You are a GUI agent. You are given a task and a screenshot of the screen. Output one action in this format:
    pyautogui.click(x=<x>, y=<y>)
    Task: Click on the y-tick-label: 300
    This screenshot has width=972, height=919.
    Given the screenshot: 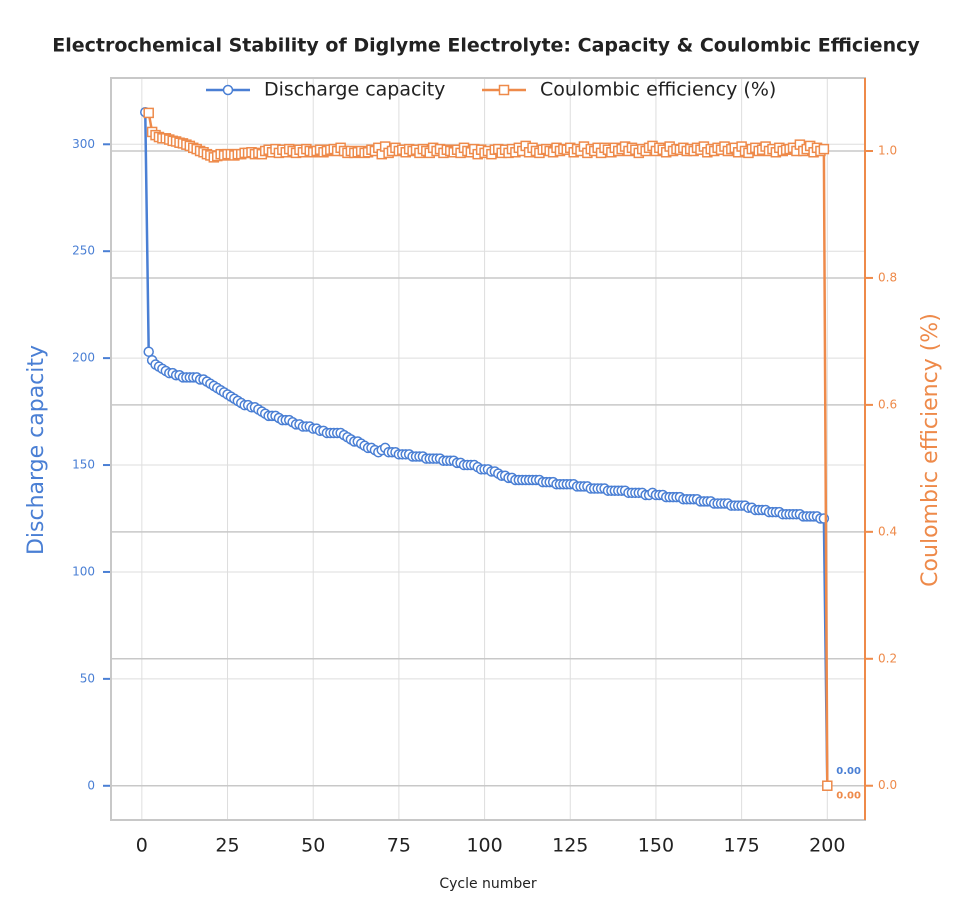 What is the action you would take?
    pyautogui.click(x=83, y=144)
    